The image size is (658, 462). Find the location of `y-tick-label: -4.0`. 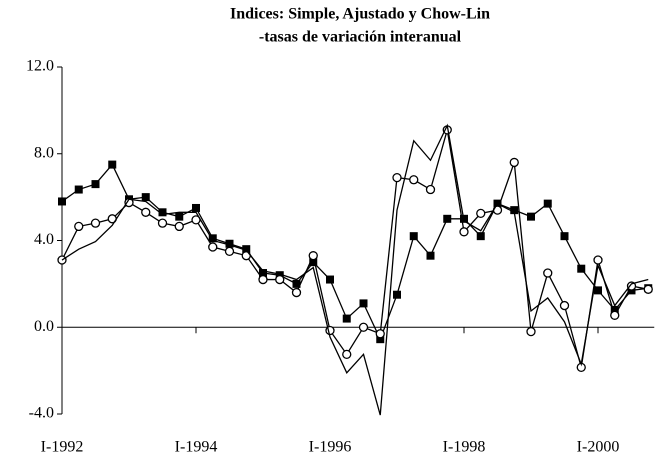

y-tick-label: -4.0 is located at coordinates (41, 413).